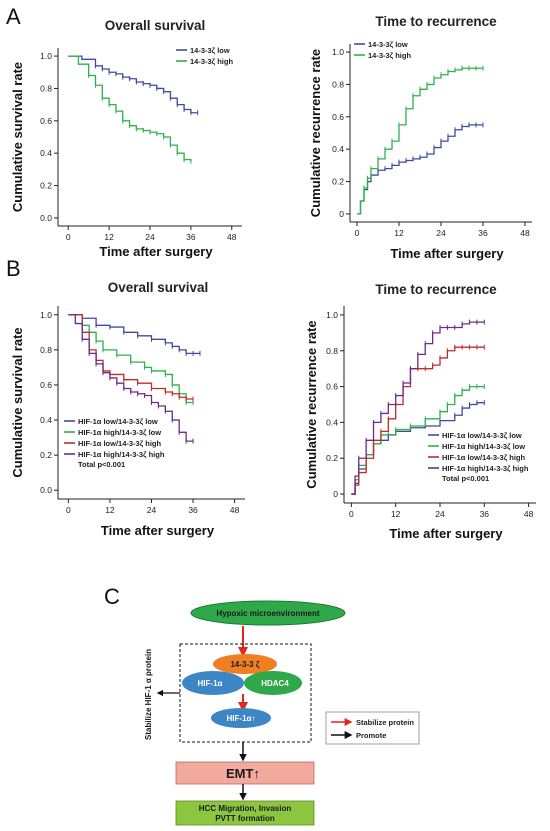 The width and height of the screenshot is (550, 831). I want to click on legend-black-label: Promote, so click(371, 735).